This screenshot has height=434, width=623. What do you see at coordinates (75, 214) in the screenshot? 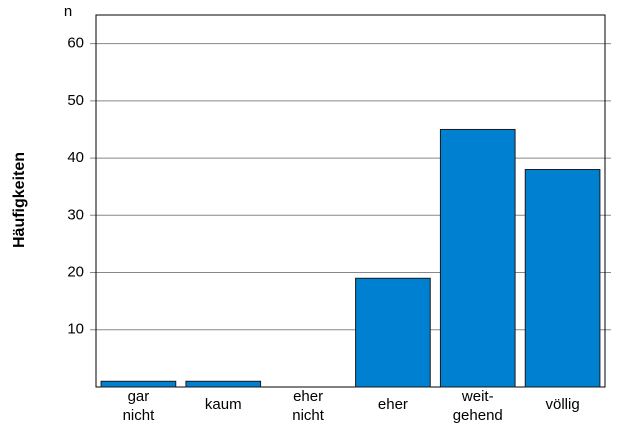
I see `y-tick-label: 30` at bounding box center [75, 214].